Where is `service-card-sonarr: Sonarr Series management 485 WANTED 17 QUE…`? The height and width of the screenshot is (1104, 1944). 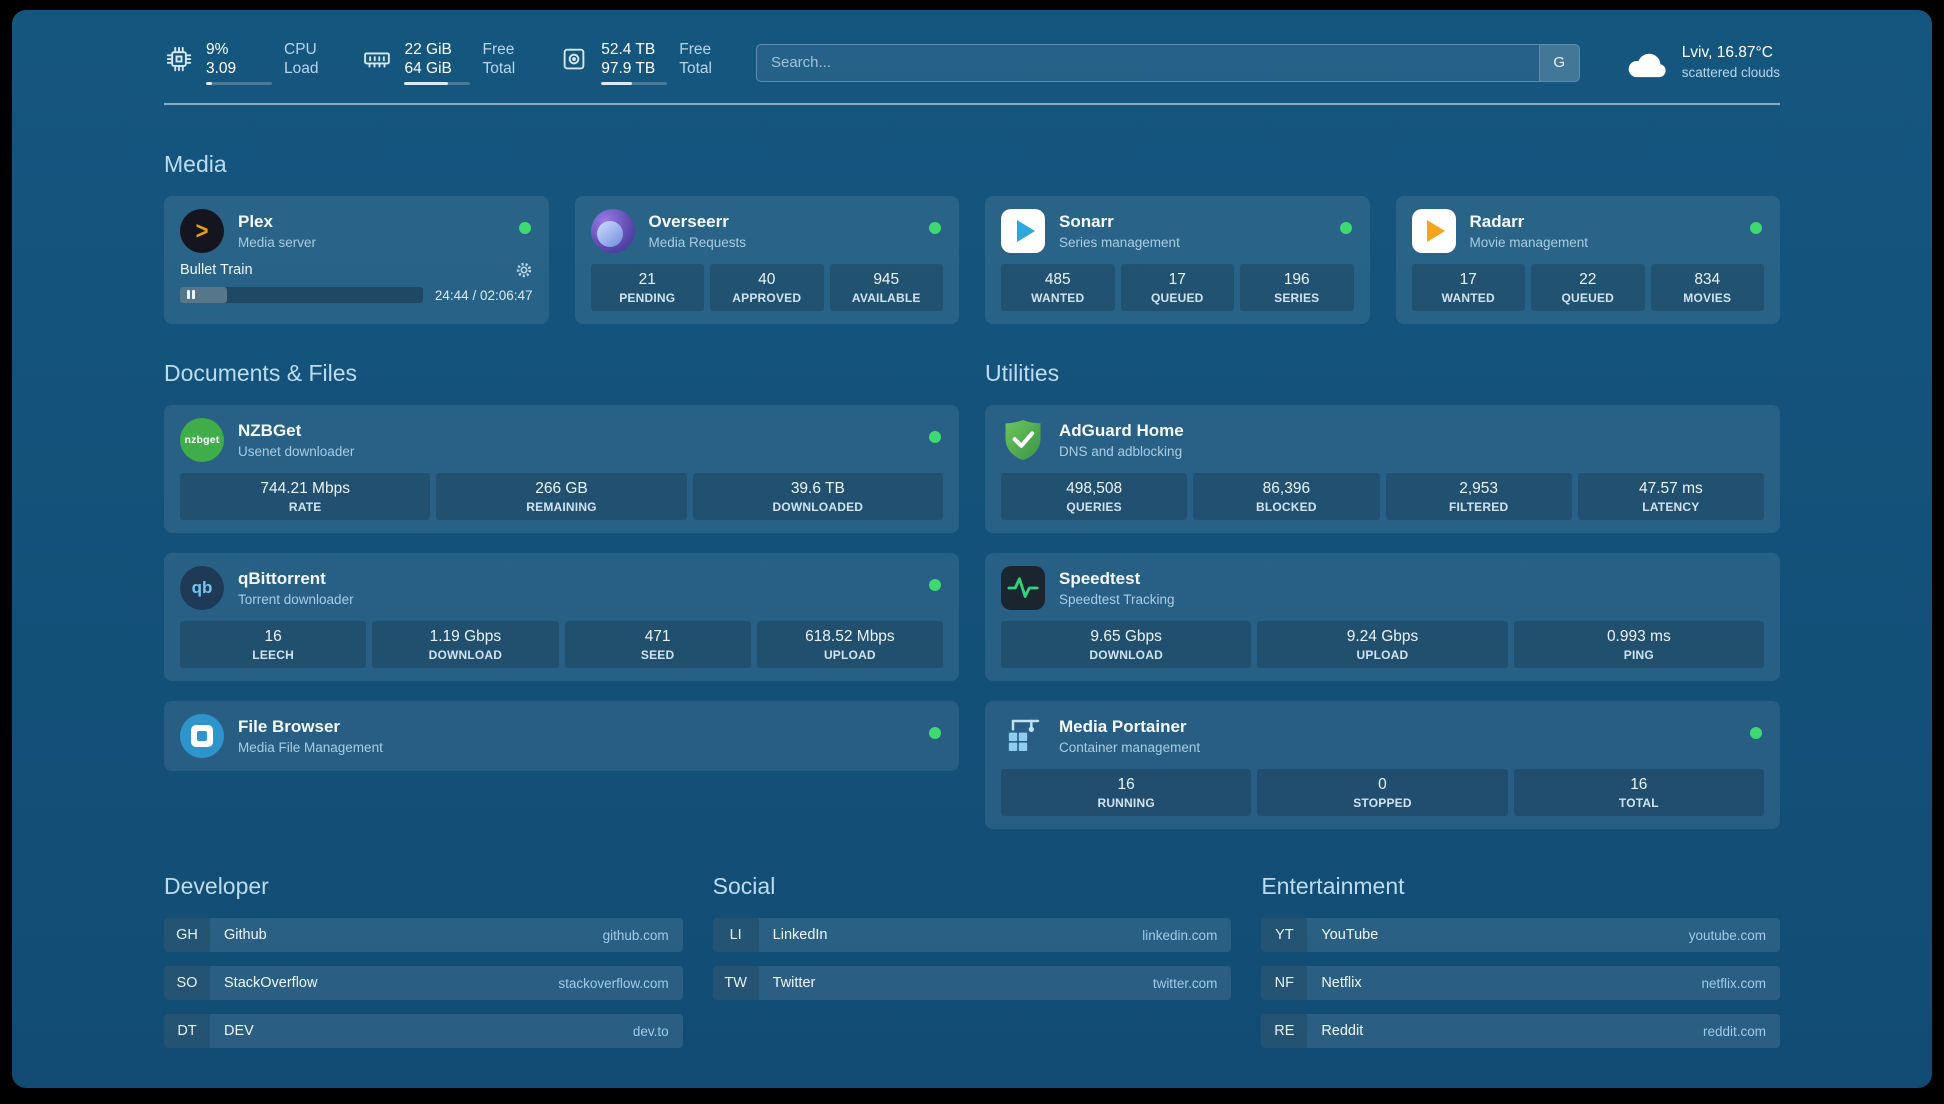 service-card-sonarr: Sonarr Series management 485 WANTED 17 QUE… is located at coordinates (1177, 260).